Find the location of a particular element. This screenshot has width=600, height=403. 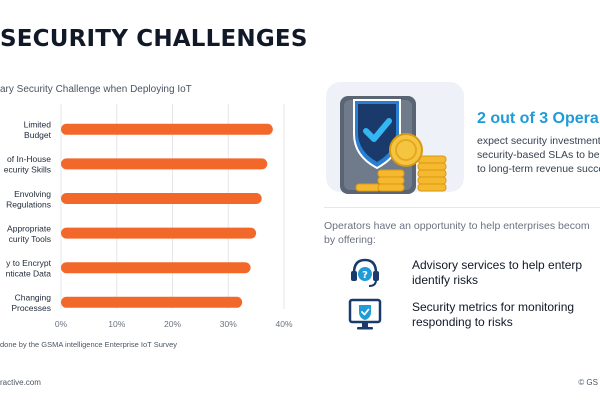

coin-stacks-icon is located at coordinates (401, 162).